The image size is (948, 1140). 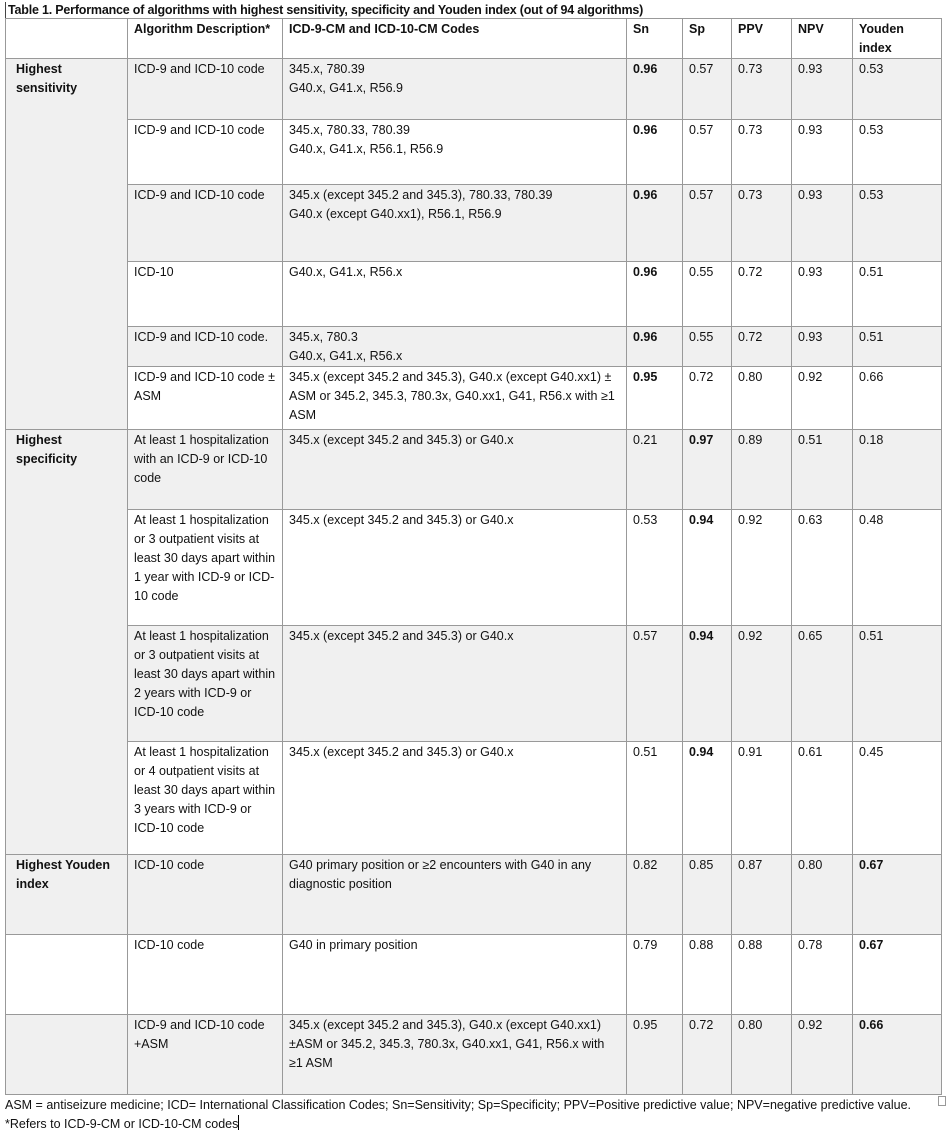 I want to click on code-line: 345.x, 780.33, 780.39, so click(x=349, y=130).